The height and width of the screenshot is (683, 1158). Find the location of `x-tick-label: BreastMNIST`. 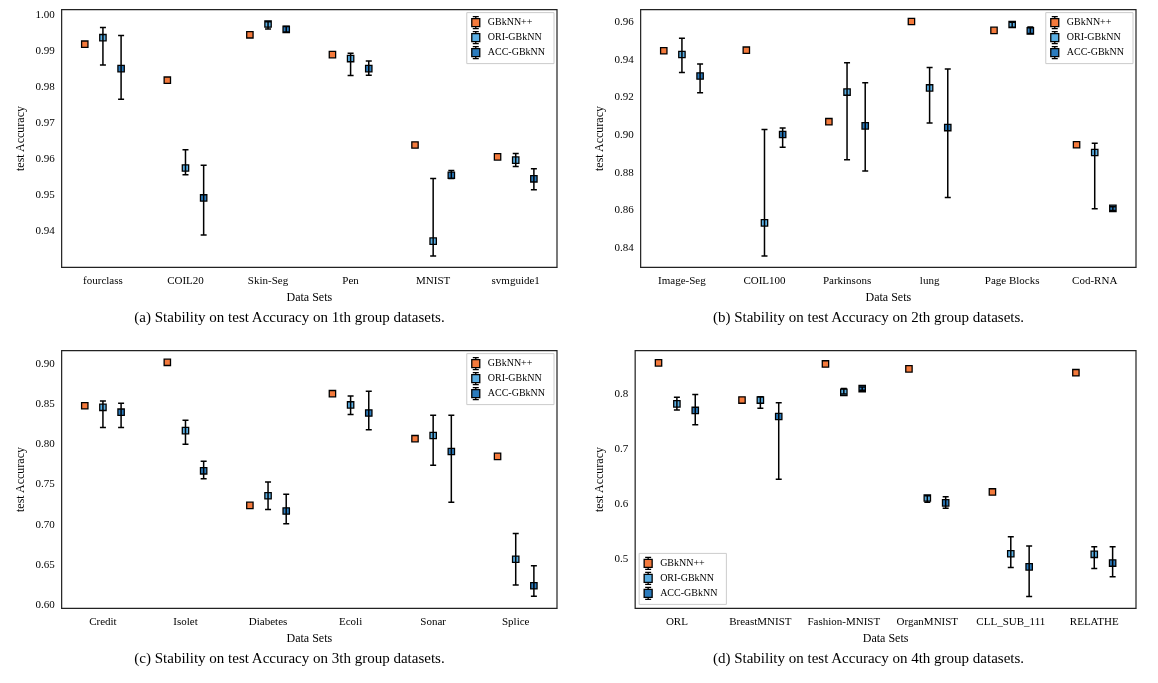

x-tick-label: BreastMNIST is located at coordinates (760, 620).